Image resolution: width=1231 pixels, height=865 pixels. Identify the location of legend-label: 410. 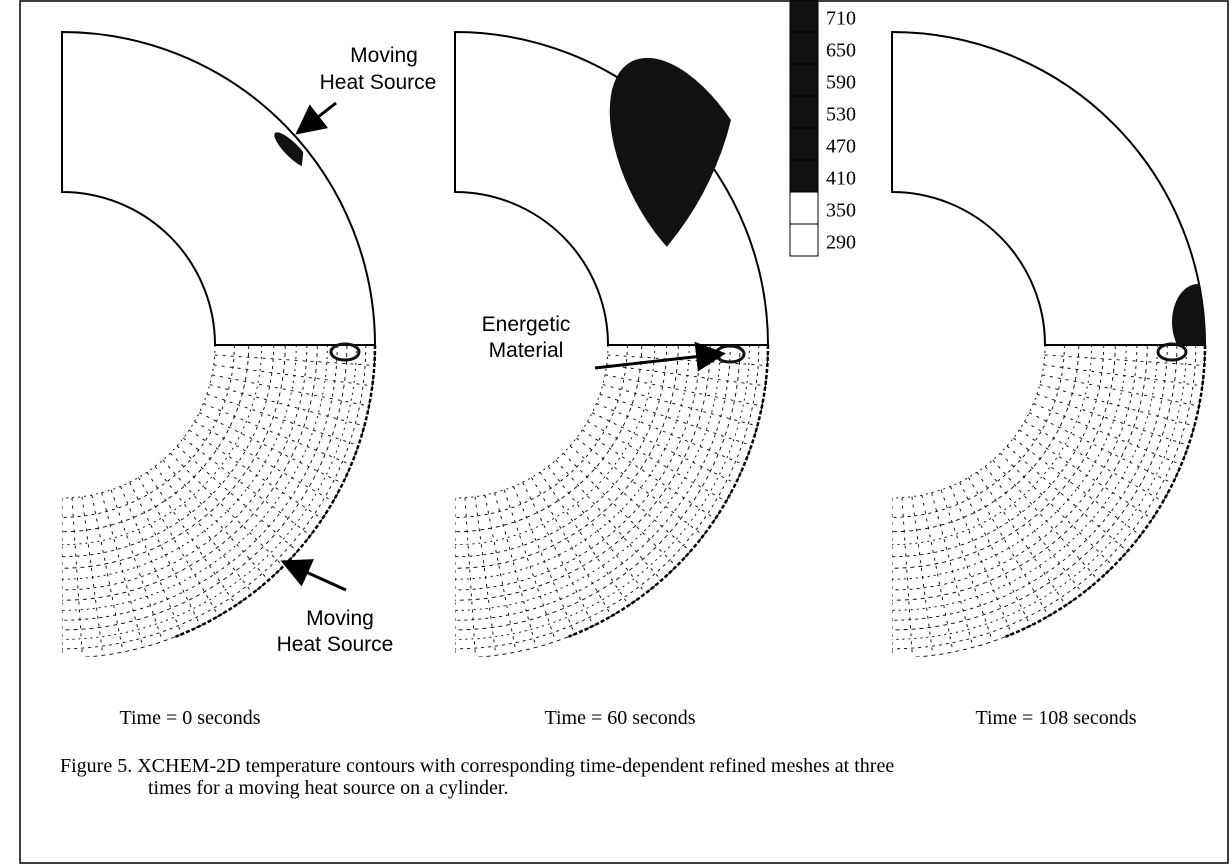
(841, 178).